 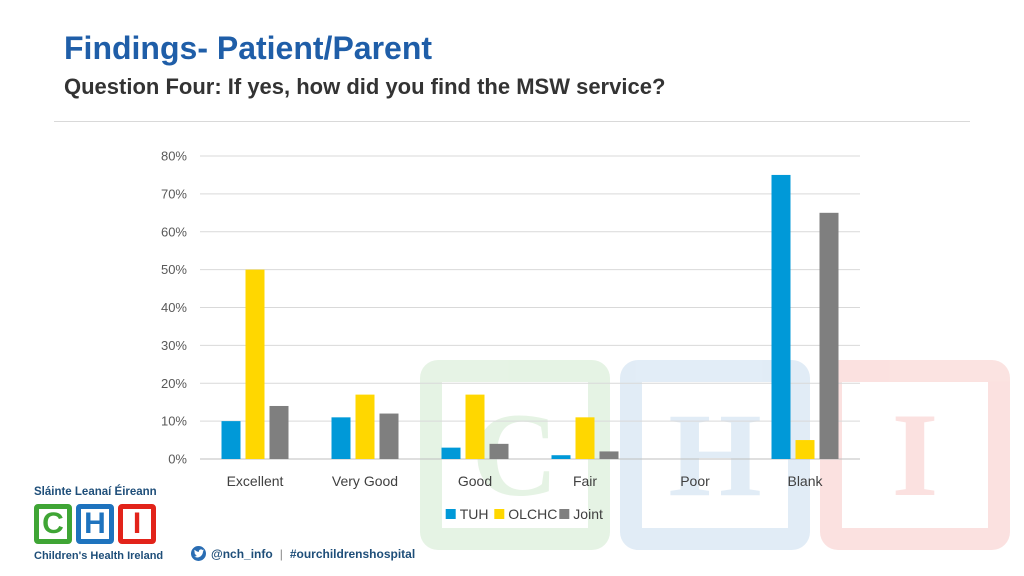 What do you see at coordinates (532, 514) in the screenshot?
I see `legend-label-olchc: OLCHC` at bounding box center [532, 514].